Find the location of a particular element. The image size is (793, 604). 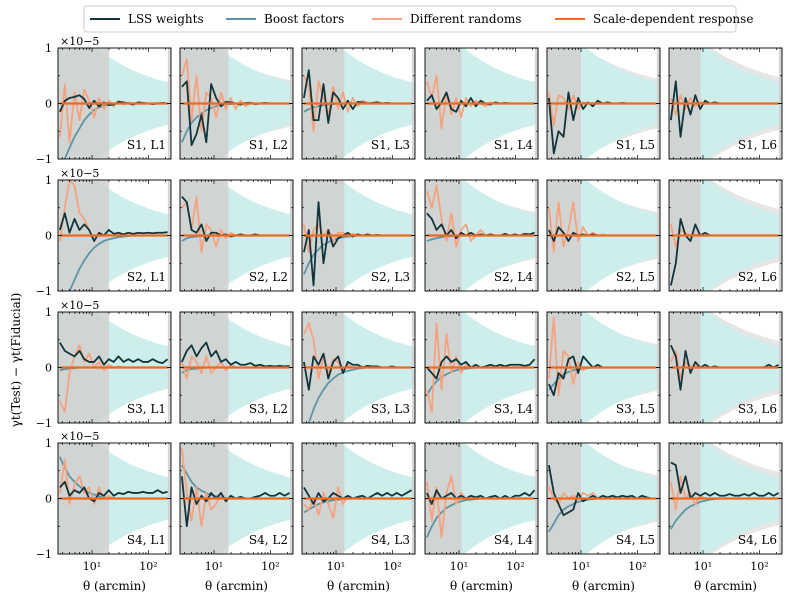

panel-label: S3, L6 is located at coordinates (757, 409).